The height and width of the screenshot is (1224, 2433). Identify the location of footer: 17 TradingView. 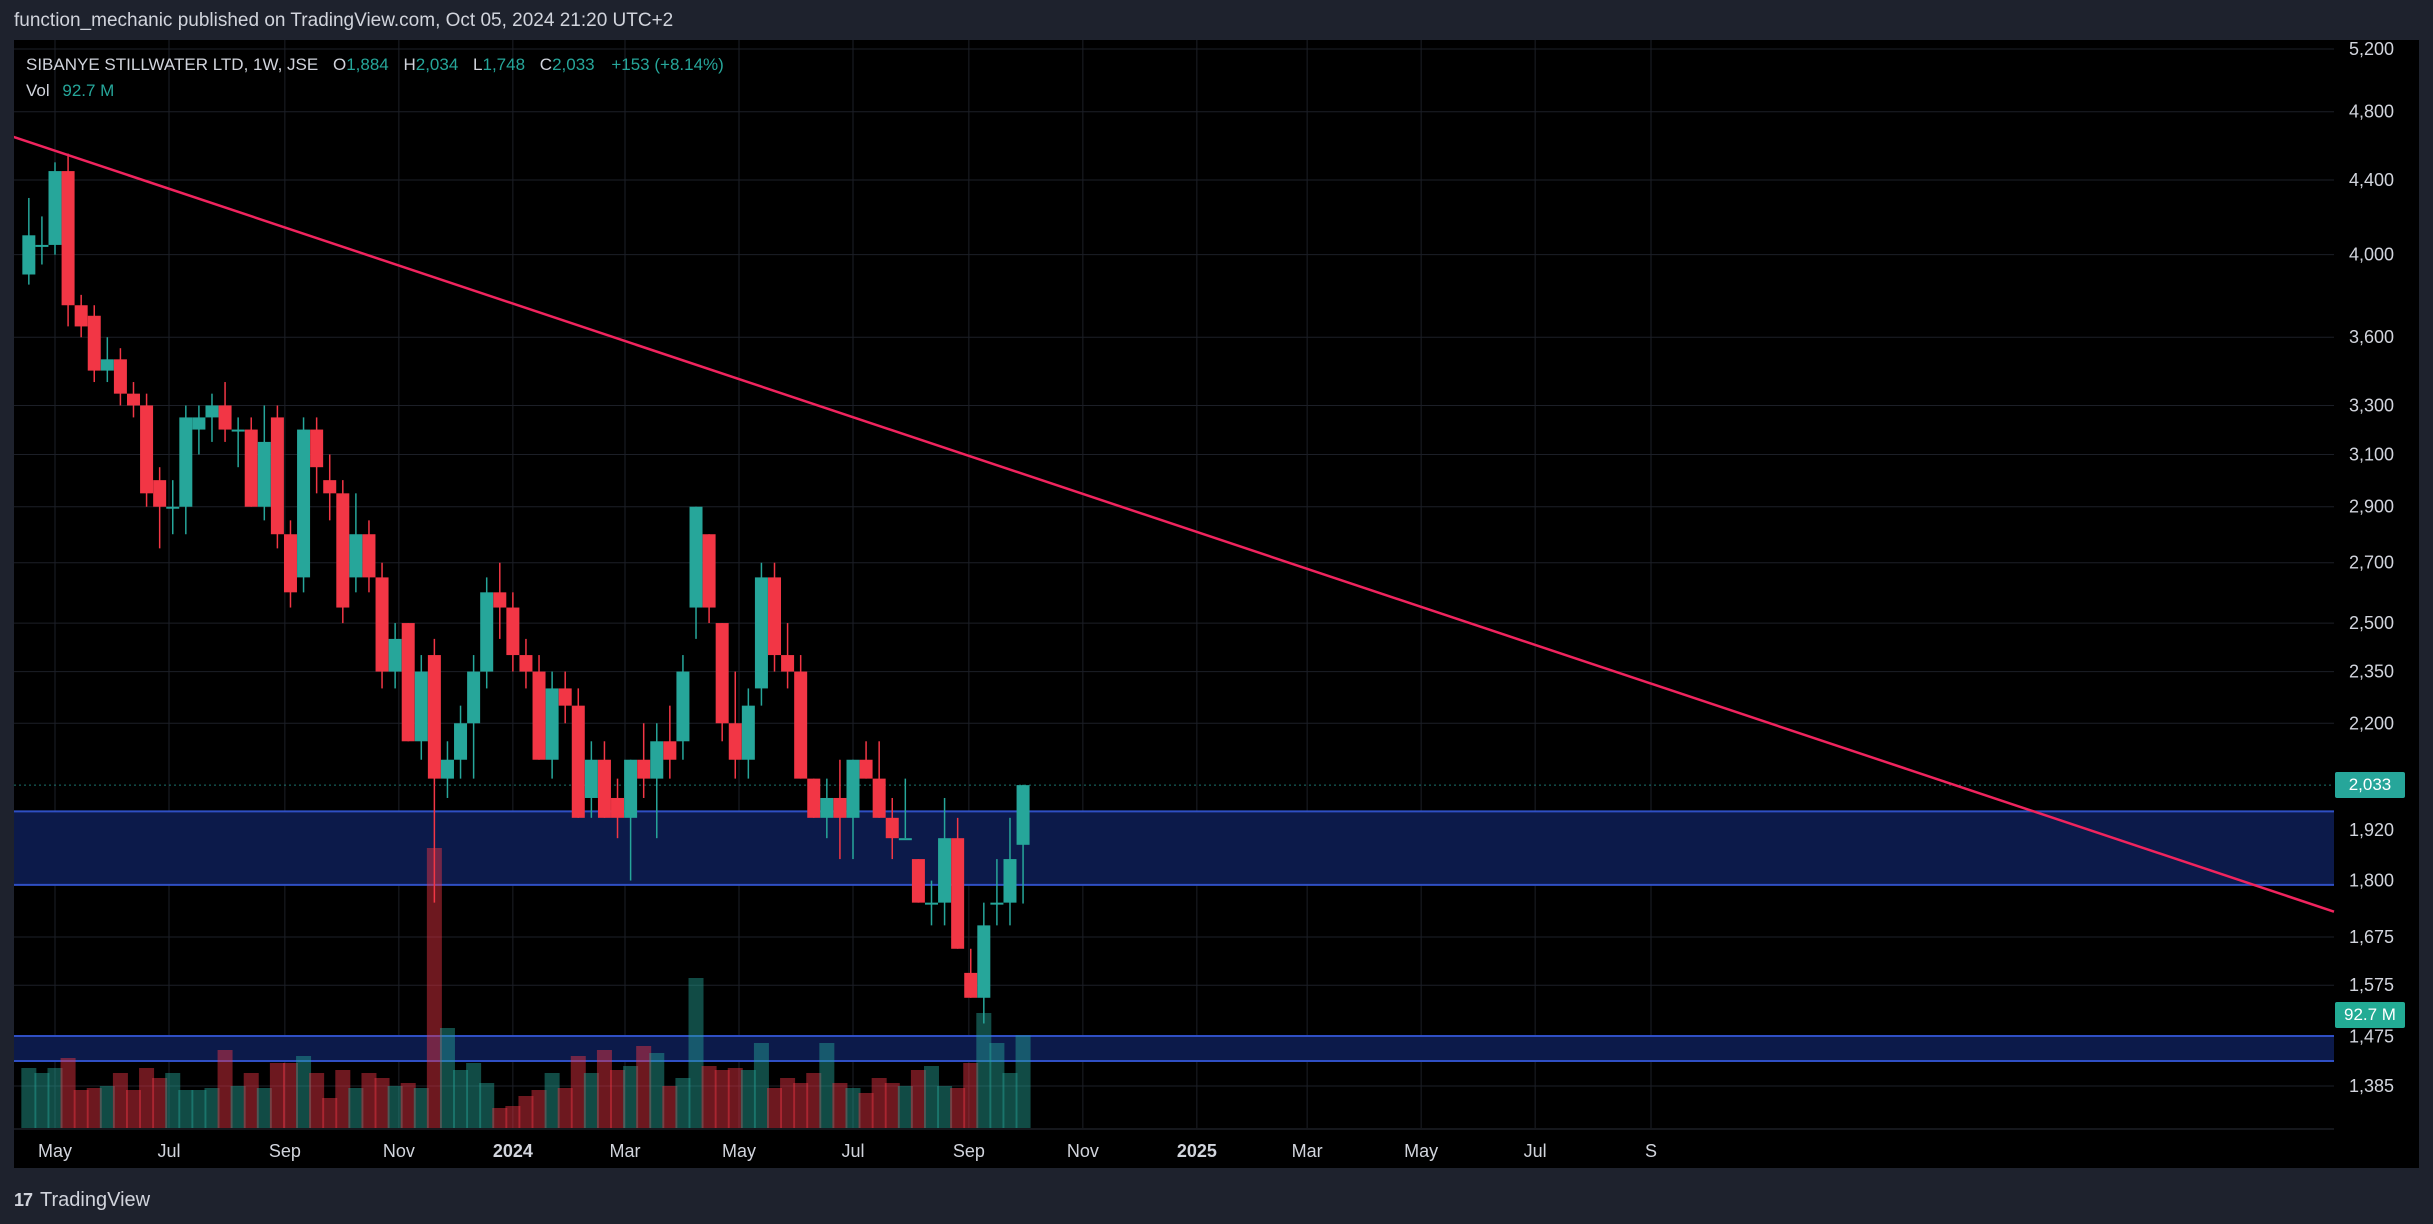
(82, 1200).